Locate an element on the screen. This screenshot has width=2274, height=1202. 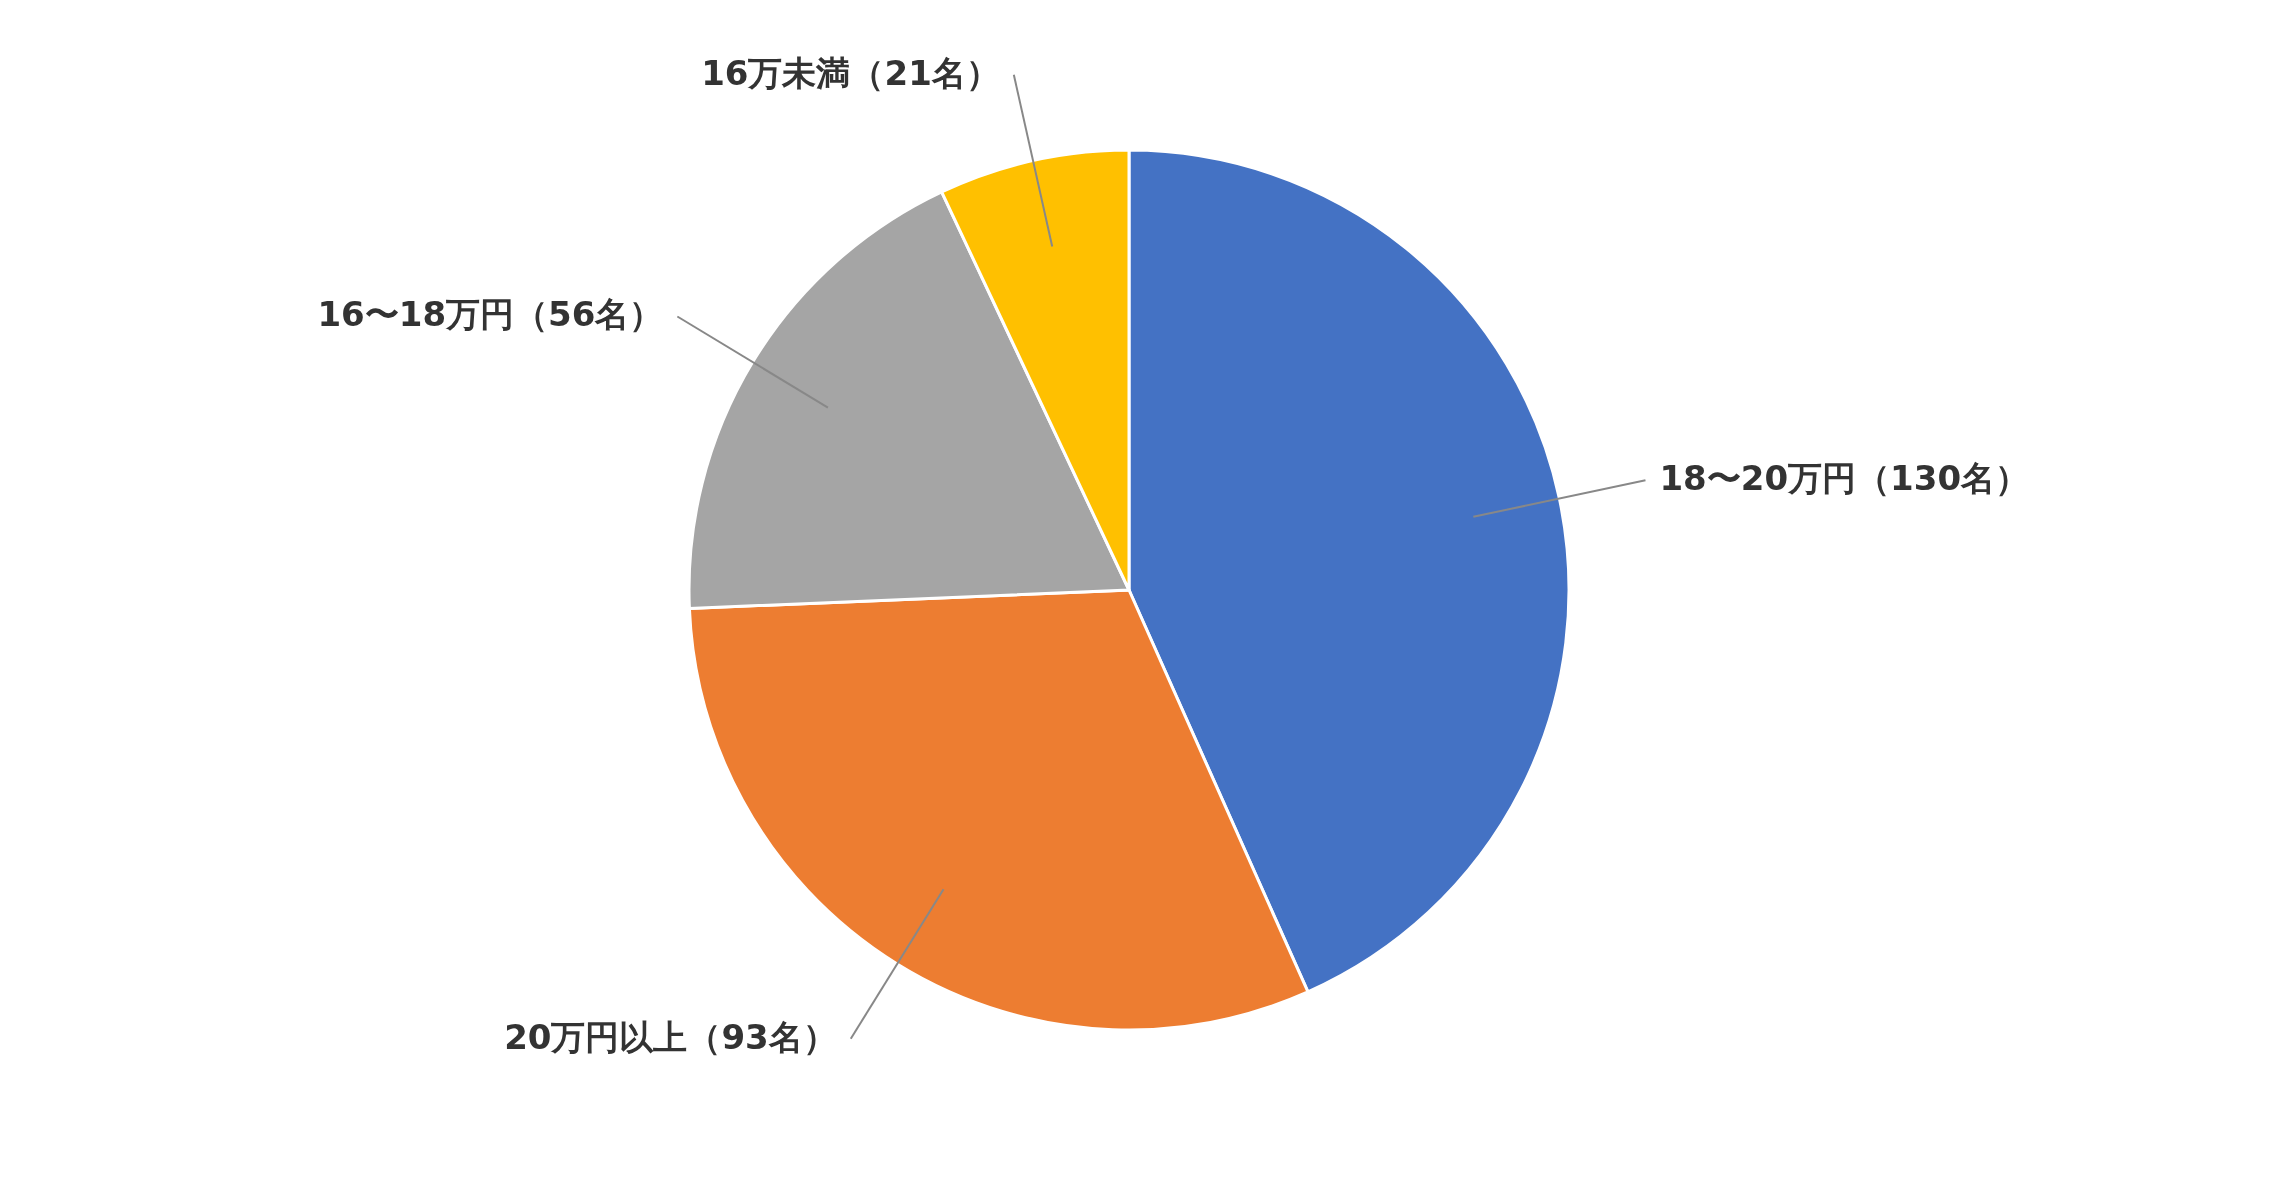
slice-label: 16〜18万円（56名） is located at coordinates (490, 314).